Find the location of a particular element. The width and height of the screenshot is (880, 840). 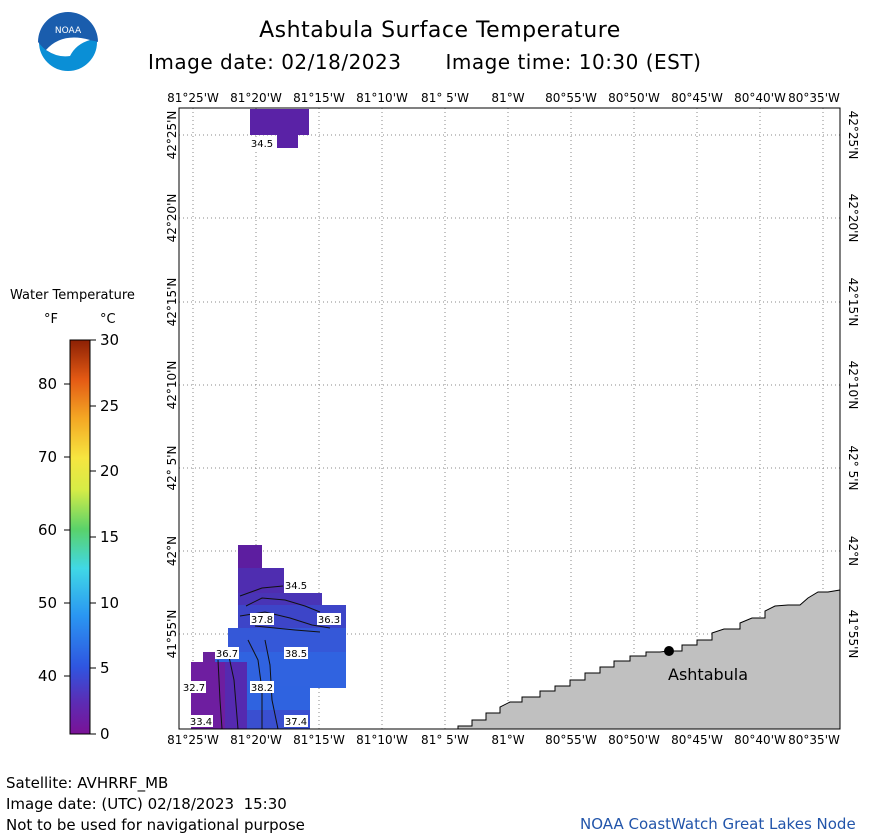

legend-c-label: 10 is located at coordinates (110, 603).